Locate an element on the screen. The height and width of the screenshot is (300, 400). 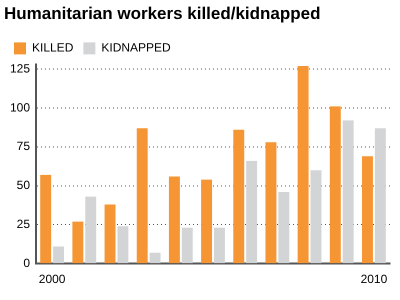
legend-label: KIDNAPPED is located at coordinates (136, 47).